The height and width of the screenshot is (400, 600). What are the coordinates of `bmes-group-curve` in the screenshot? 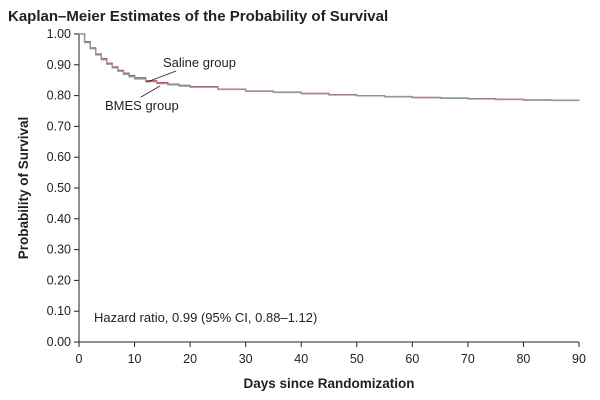 It's located at (329, 67).